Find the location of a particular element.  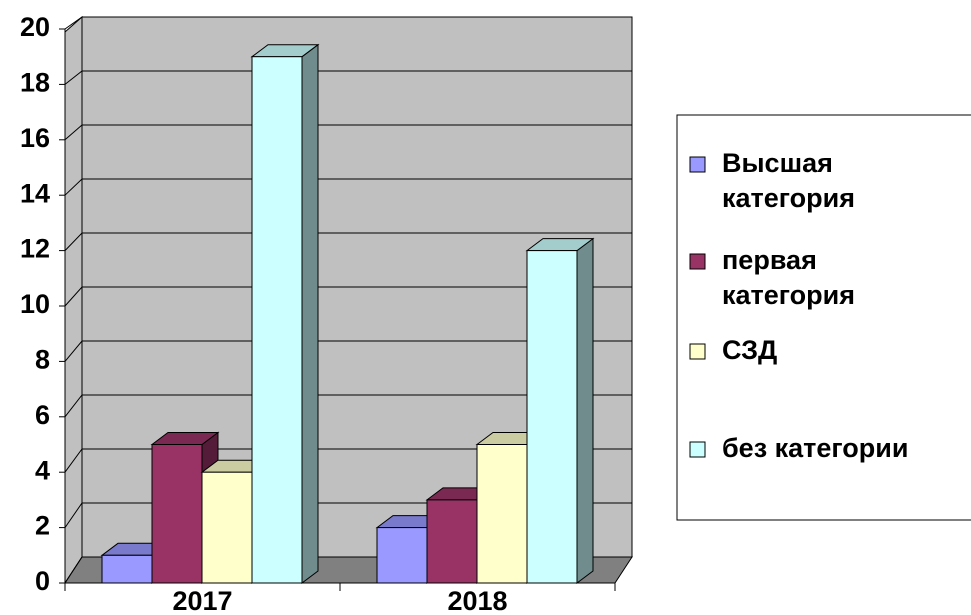

legend-label: Высшая категория is located at coordinates (788, 180).